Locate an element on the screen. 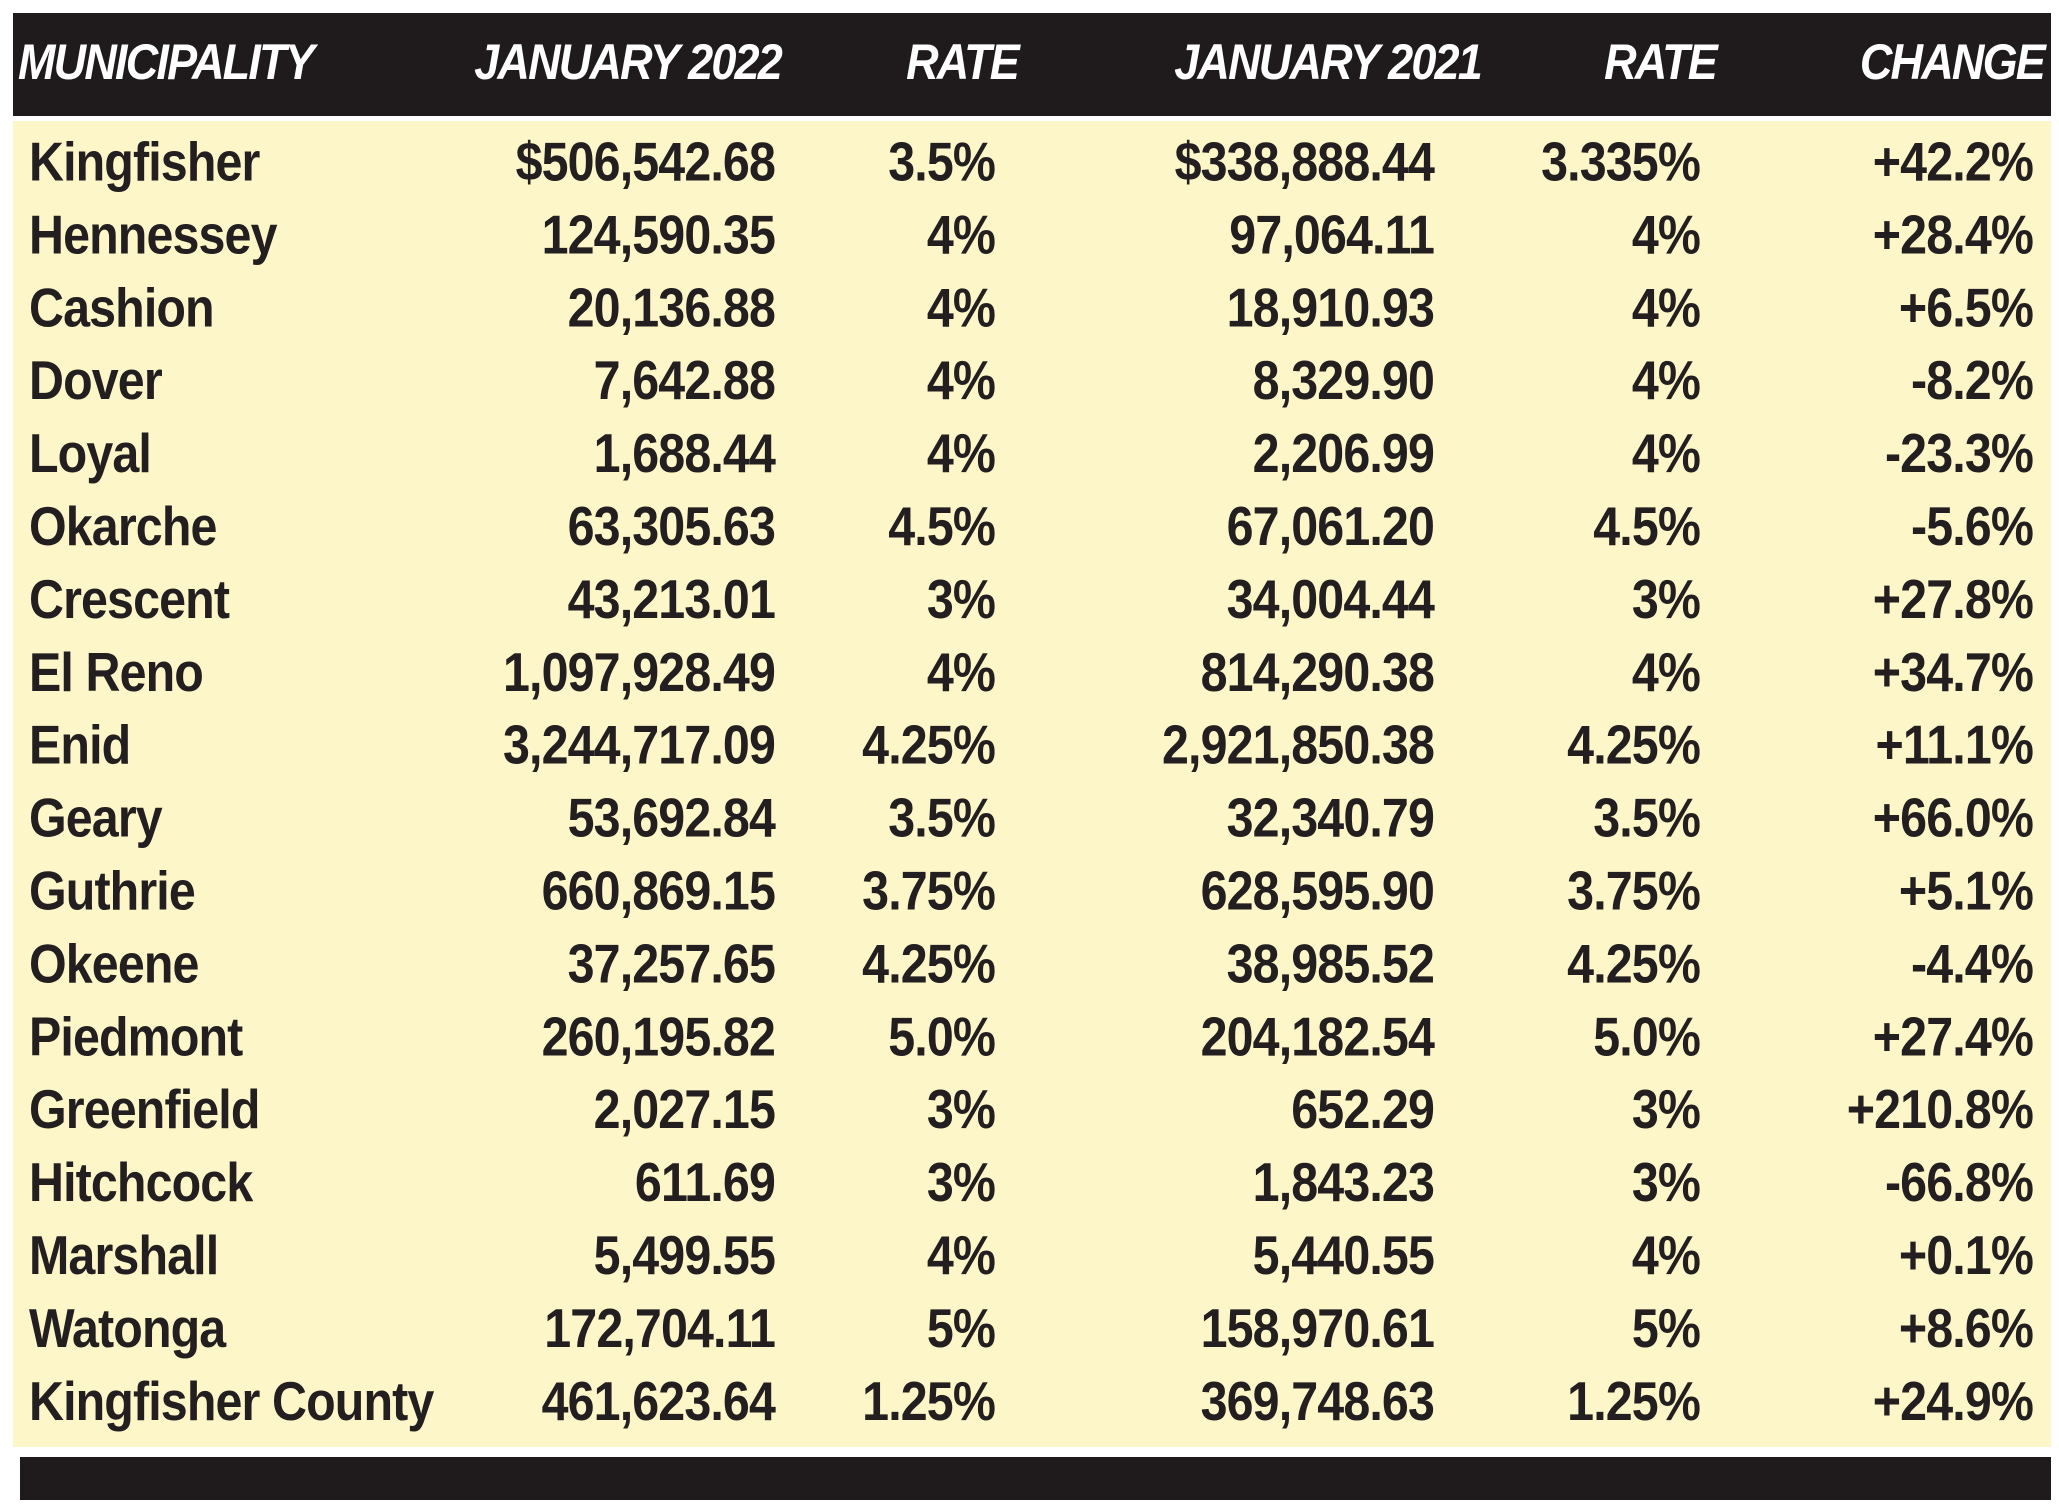 This screenshot has height=1506, width=2059. amount-2022-group: 611.69 is located at coordinates (705, 1182).